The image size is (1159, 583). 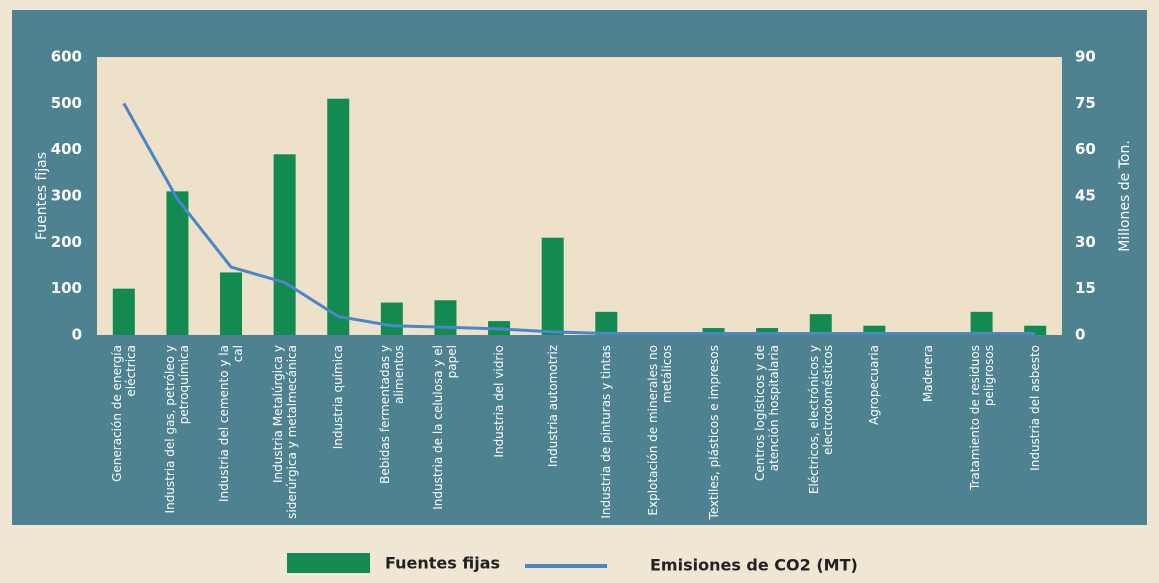 What do you see at coordinates (927, 374) in the screenshot?
I see `x-tick-label: Maderera` at bounding box center [927, 374].